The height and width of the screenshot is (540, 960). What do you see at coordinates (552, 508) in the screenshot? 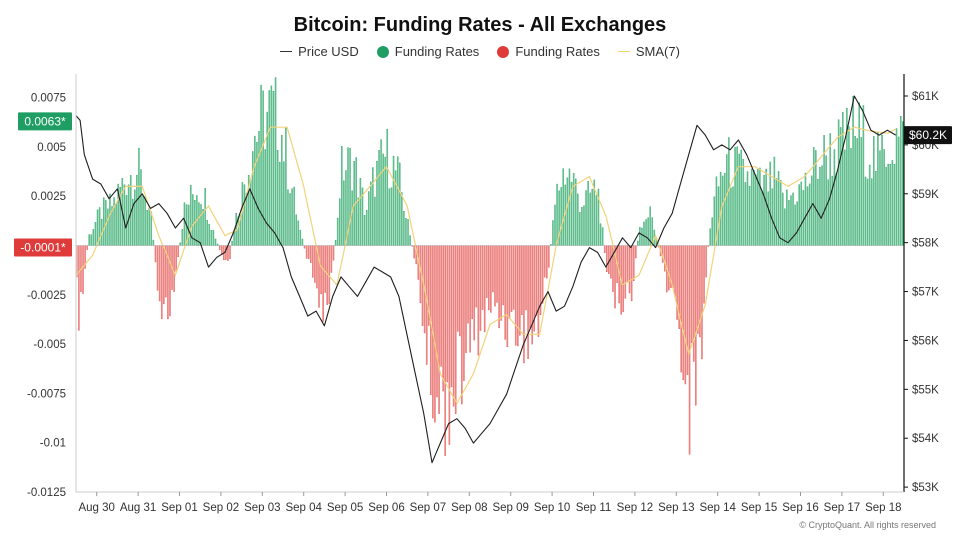
I see `x-tick-label: Sep 10` at bounding box center [552, 508].